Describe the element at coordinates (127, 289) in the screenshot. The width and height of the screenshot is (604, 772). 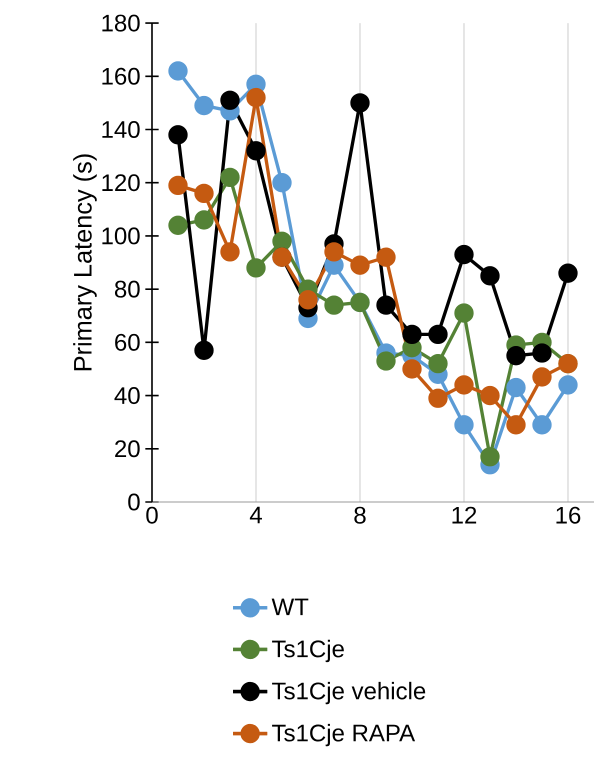
I see `y-tick-label: 80` at that location.